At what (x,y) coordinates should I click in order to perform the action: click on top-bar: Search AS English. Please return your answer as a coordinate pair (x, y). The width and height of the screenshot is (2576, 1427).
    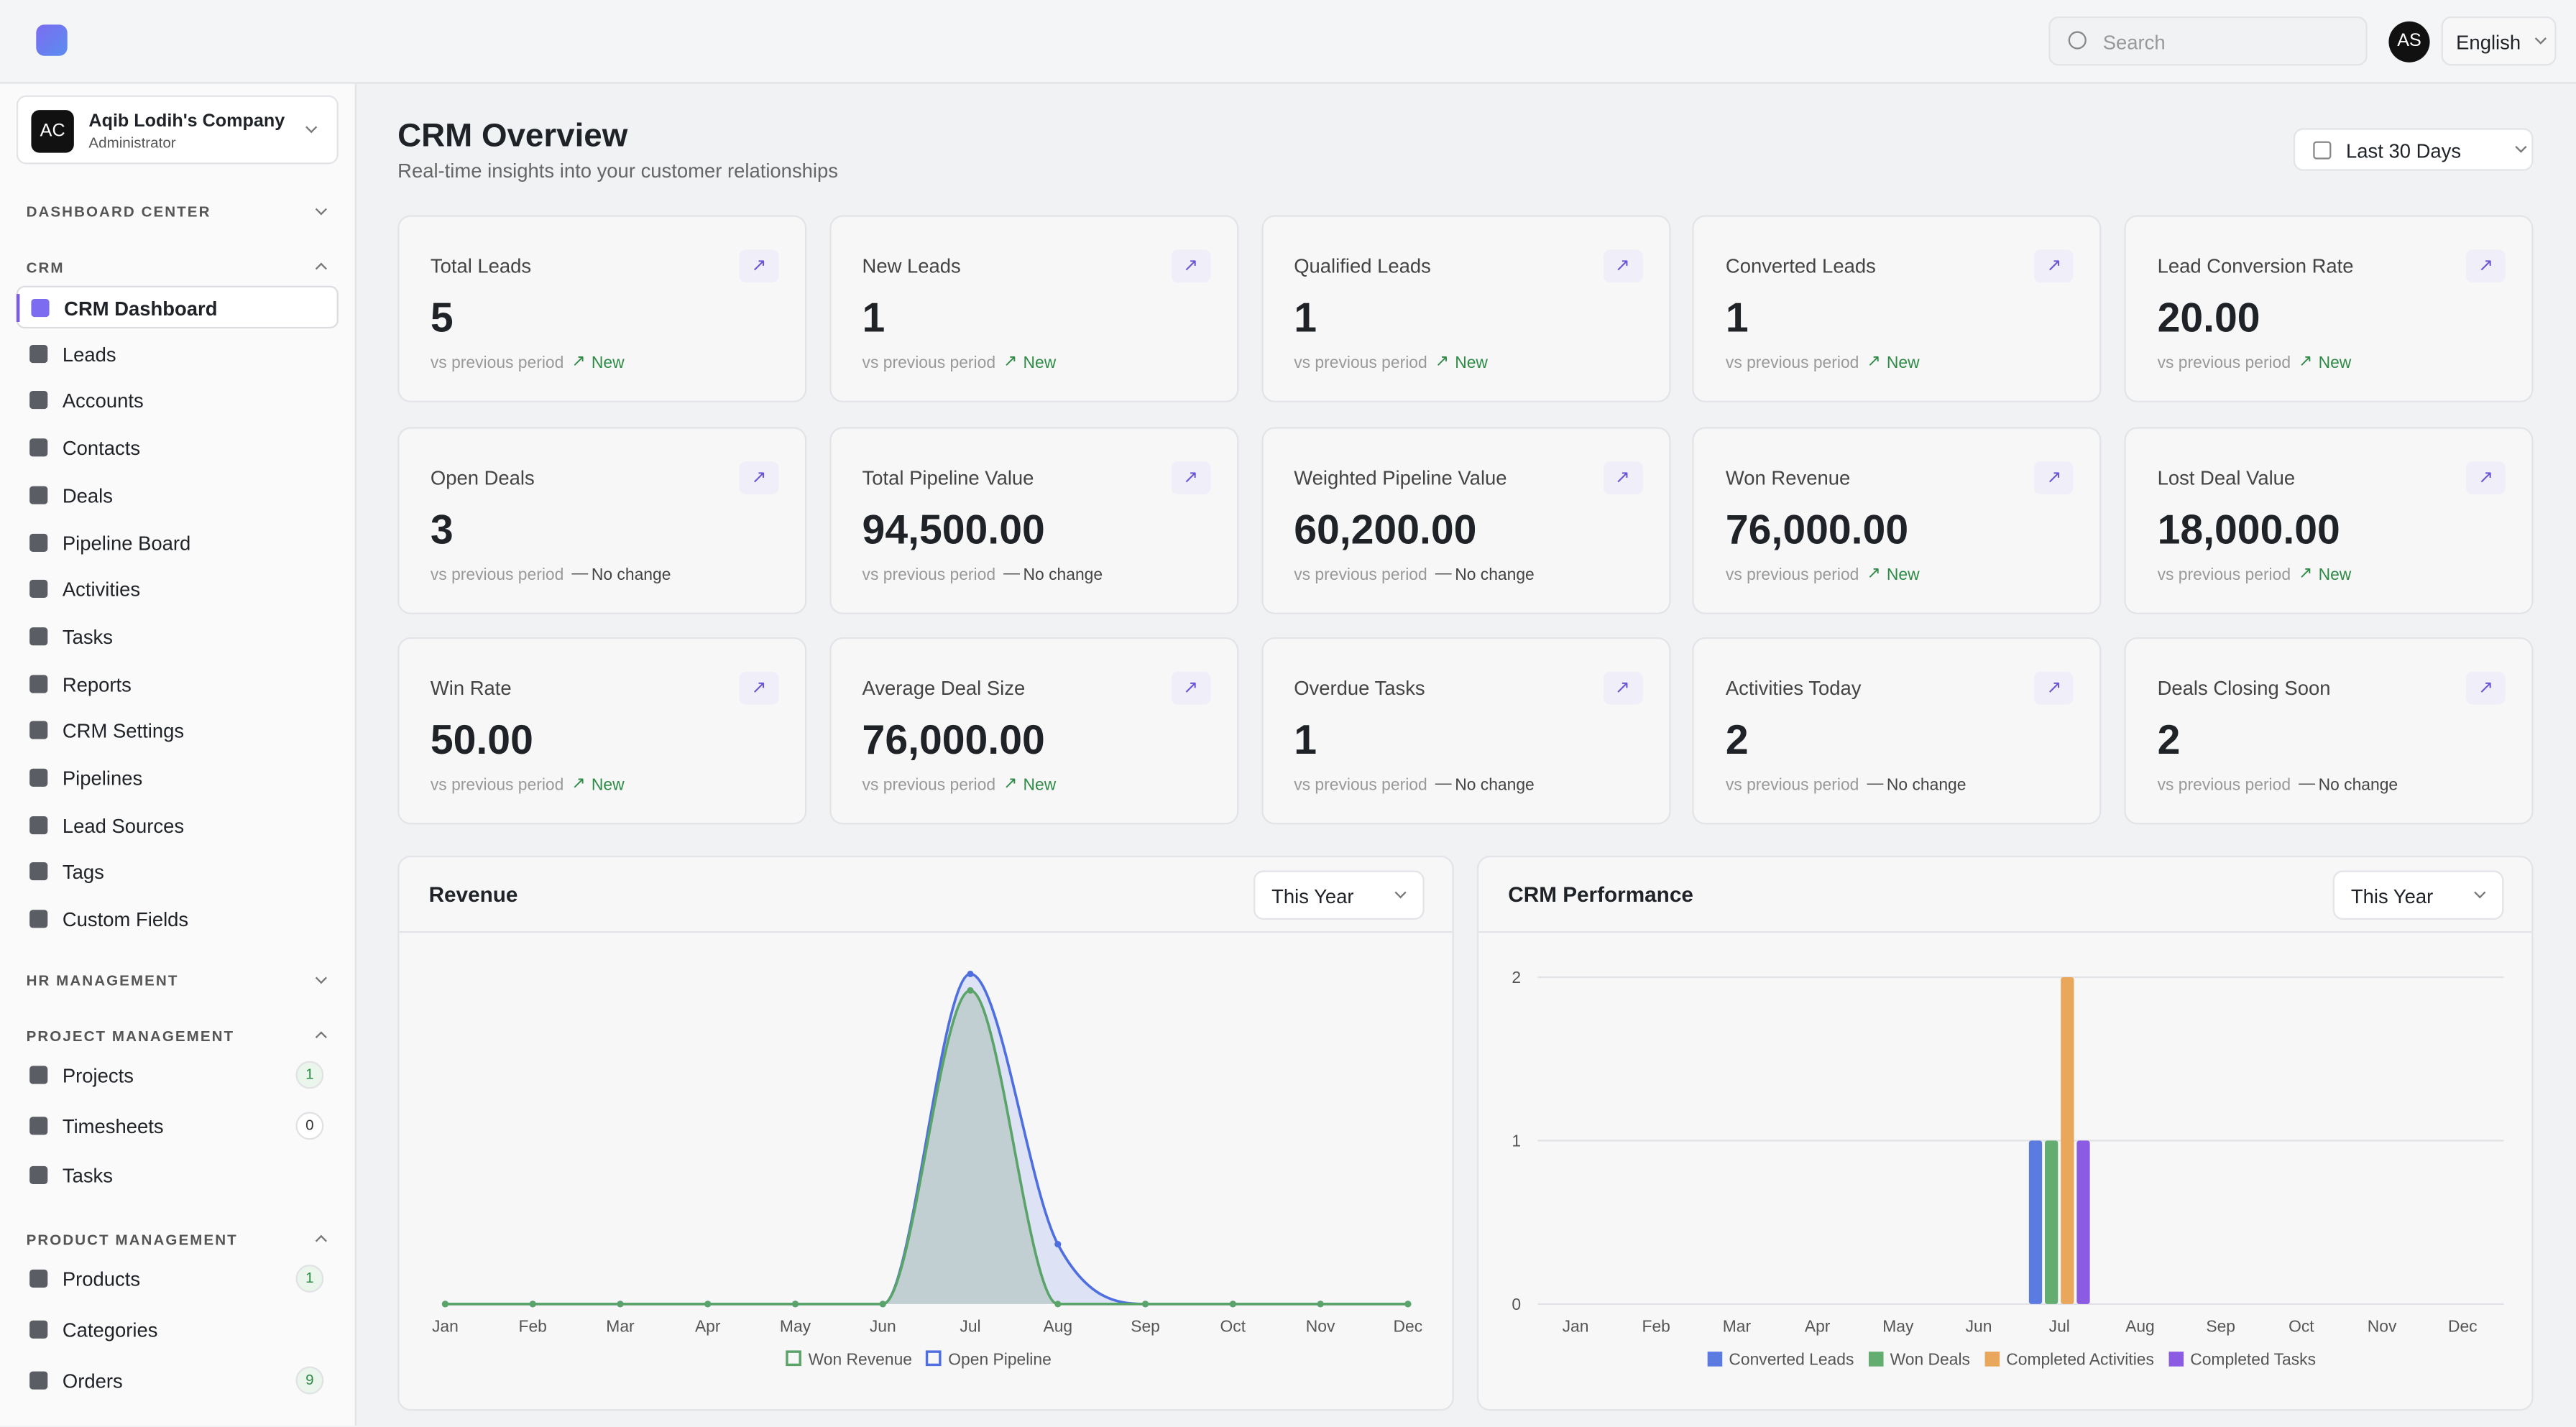
    Looking at the image, I should click on (1288, 42).